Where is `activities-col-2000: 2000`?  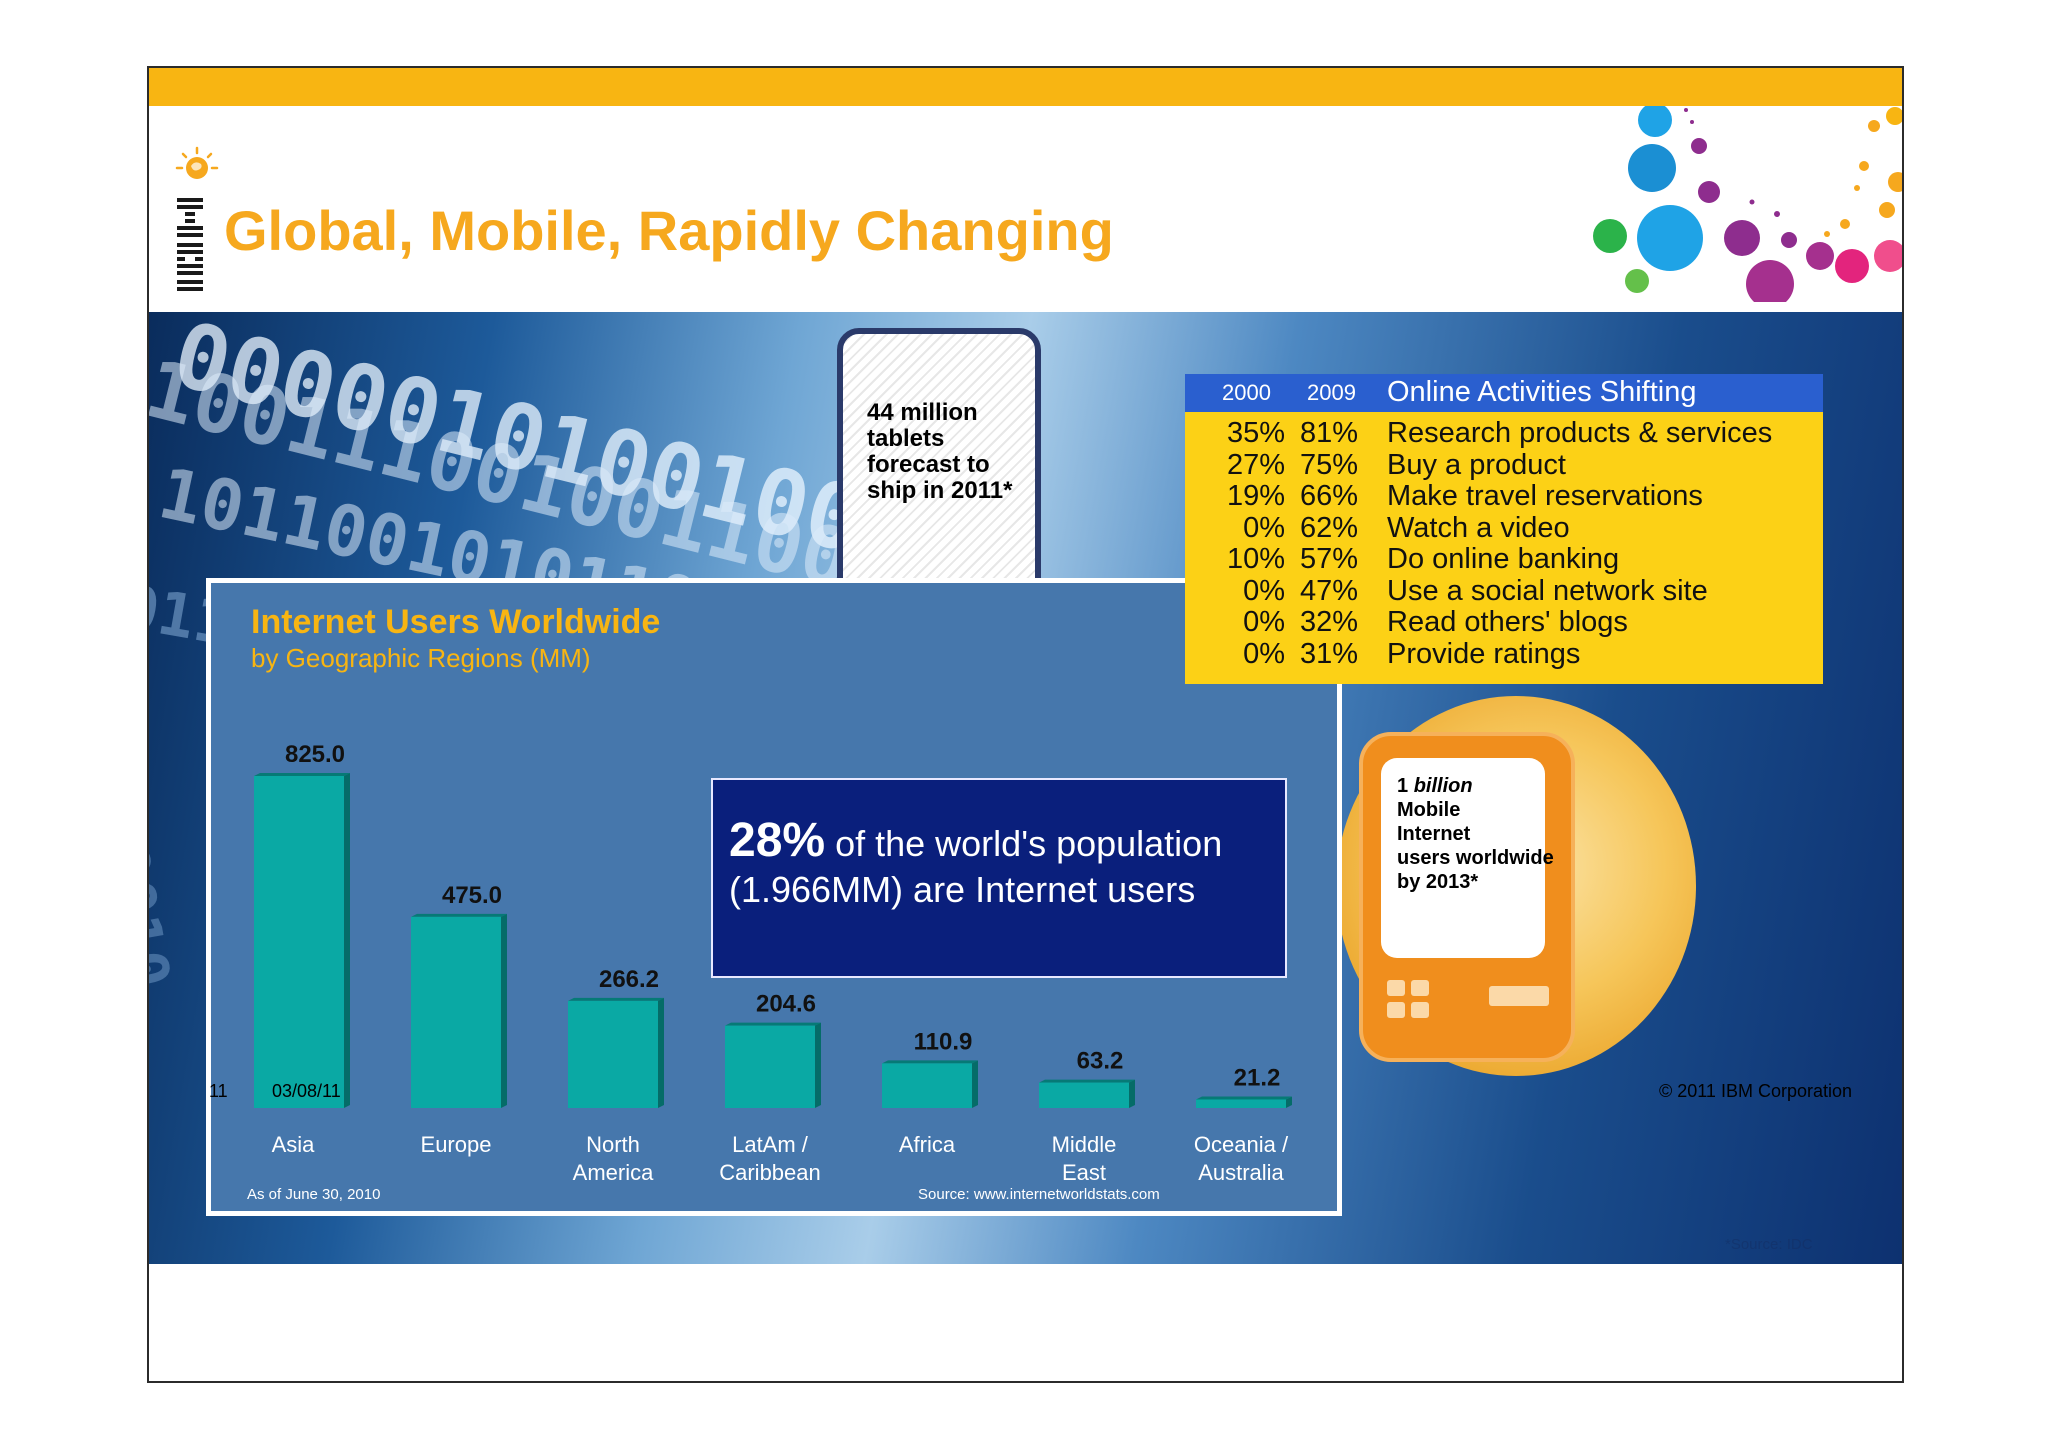 activities-col-2000: 2000 is located at coordinates (1246, 392).